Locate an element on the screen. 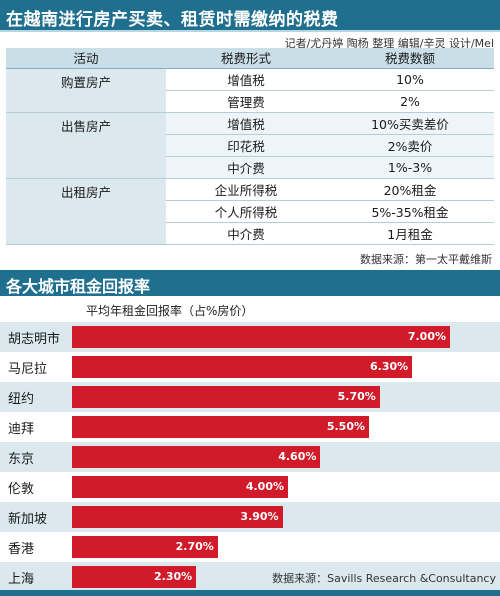 The height and width of the screenshot is (596, 500). tax-type-cell: 个人所得税 is located at coordinates (246, 211).